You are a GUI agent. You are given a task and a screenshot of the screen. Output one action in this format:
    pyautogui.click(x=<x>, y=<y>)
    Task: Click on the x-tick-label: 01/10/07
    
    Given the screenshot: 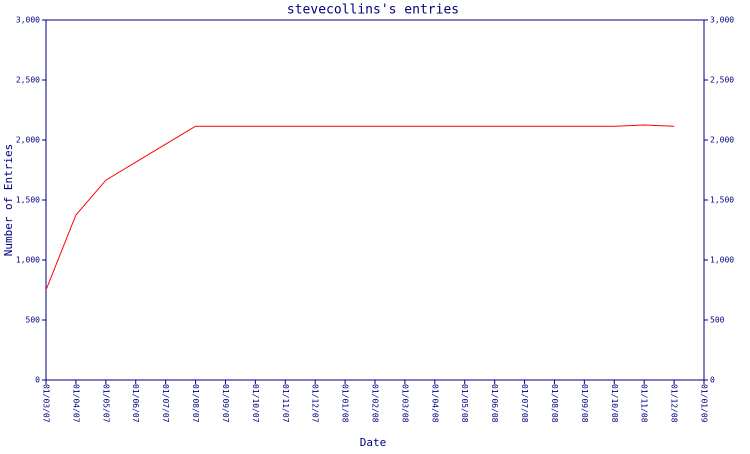 What is the action you would take?
    pyautogui.click(x=255, y=403)
    